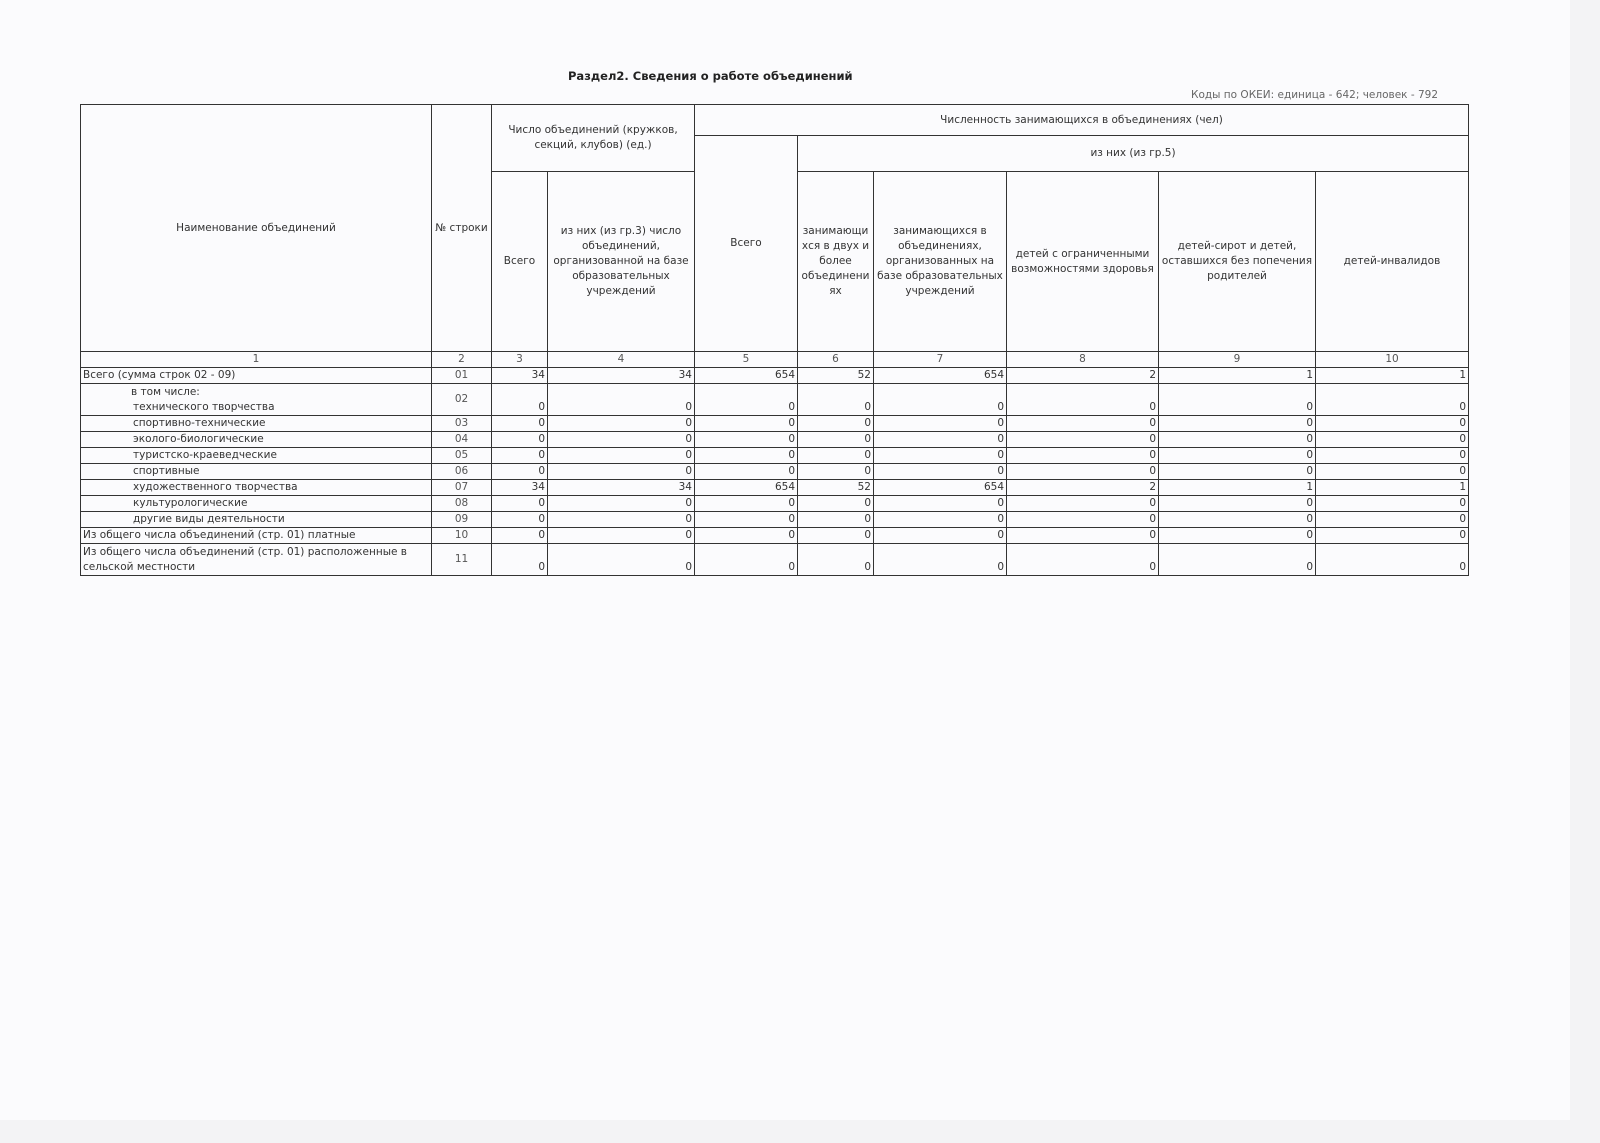 The height and width of the screenshot is (1143, 1600). Describe the element at coordinates (461, 503) in the screenshot. I see `row-number: 08` at that location.